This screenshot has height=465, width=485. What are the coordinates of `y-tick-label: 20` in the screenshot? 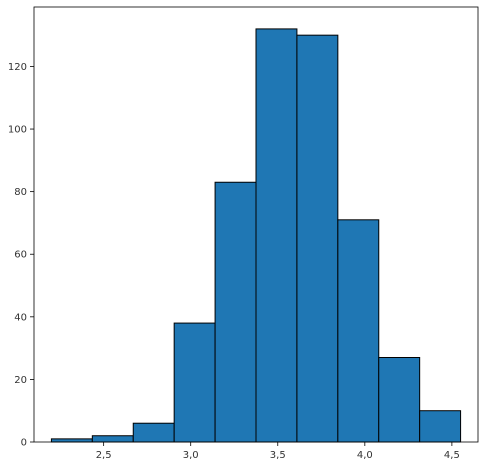 It's located at (20, 380).